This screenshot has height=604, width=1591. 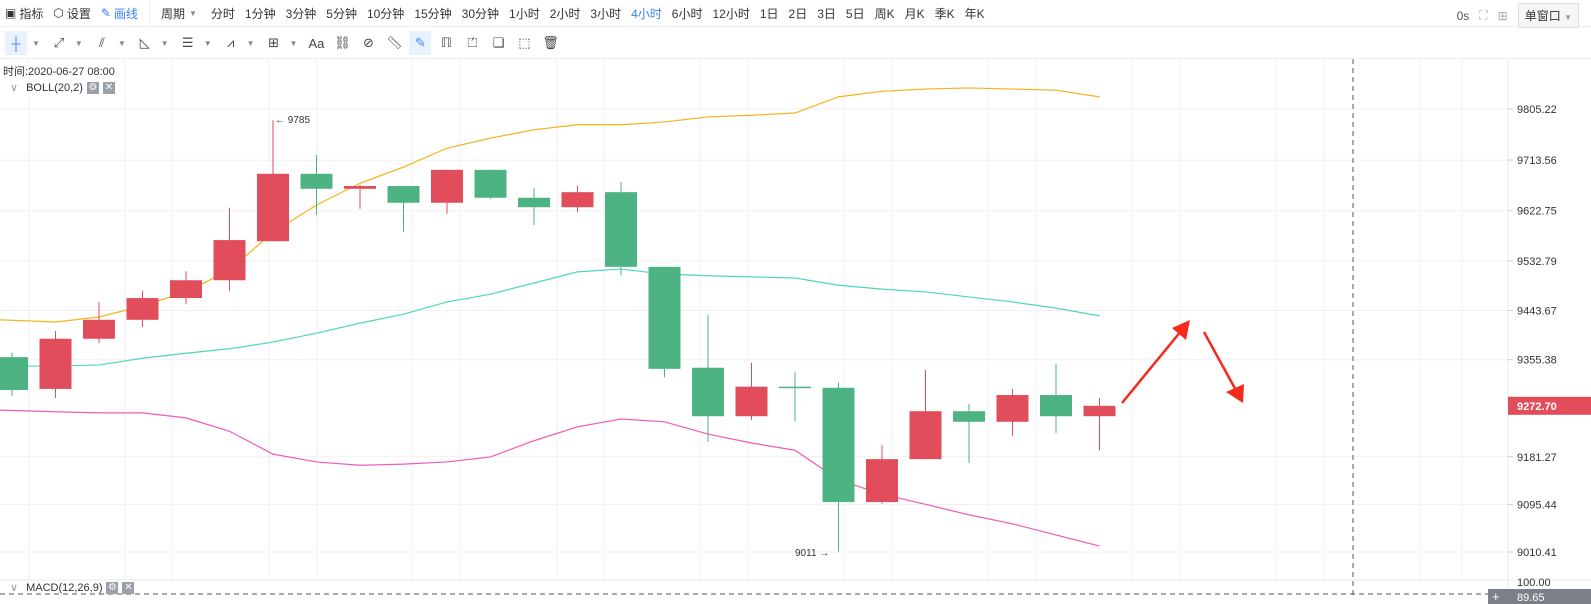 What do you see at coordinates (433, 13) in the screenshot?
I see `period-5: 15分钟` at bounding box center [433, 13].